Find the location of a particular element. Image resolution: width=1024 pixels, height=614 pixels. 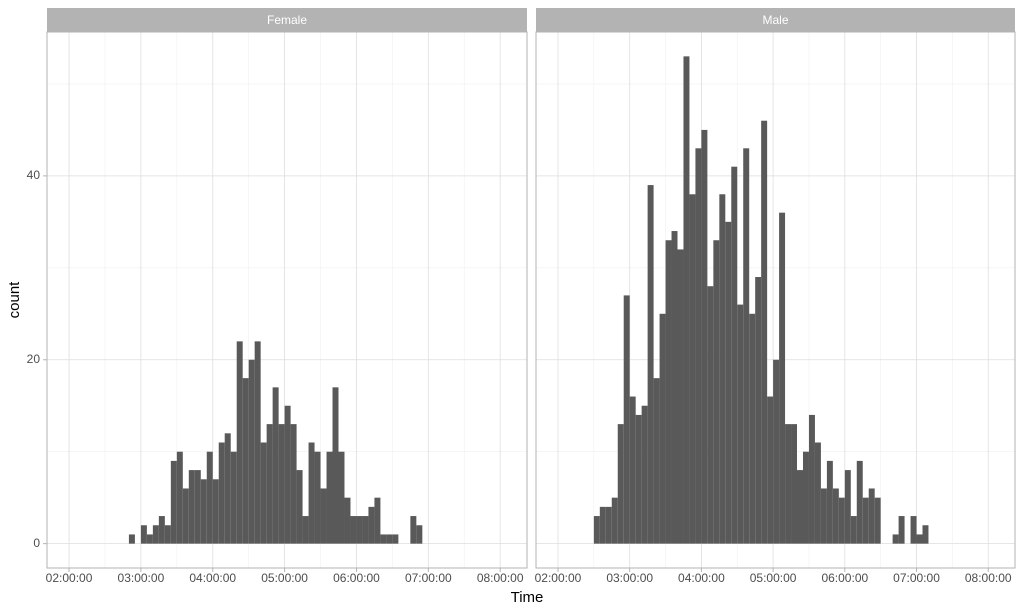

x-tick-label: 02:00:00 is located at coordinates (558, 578).